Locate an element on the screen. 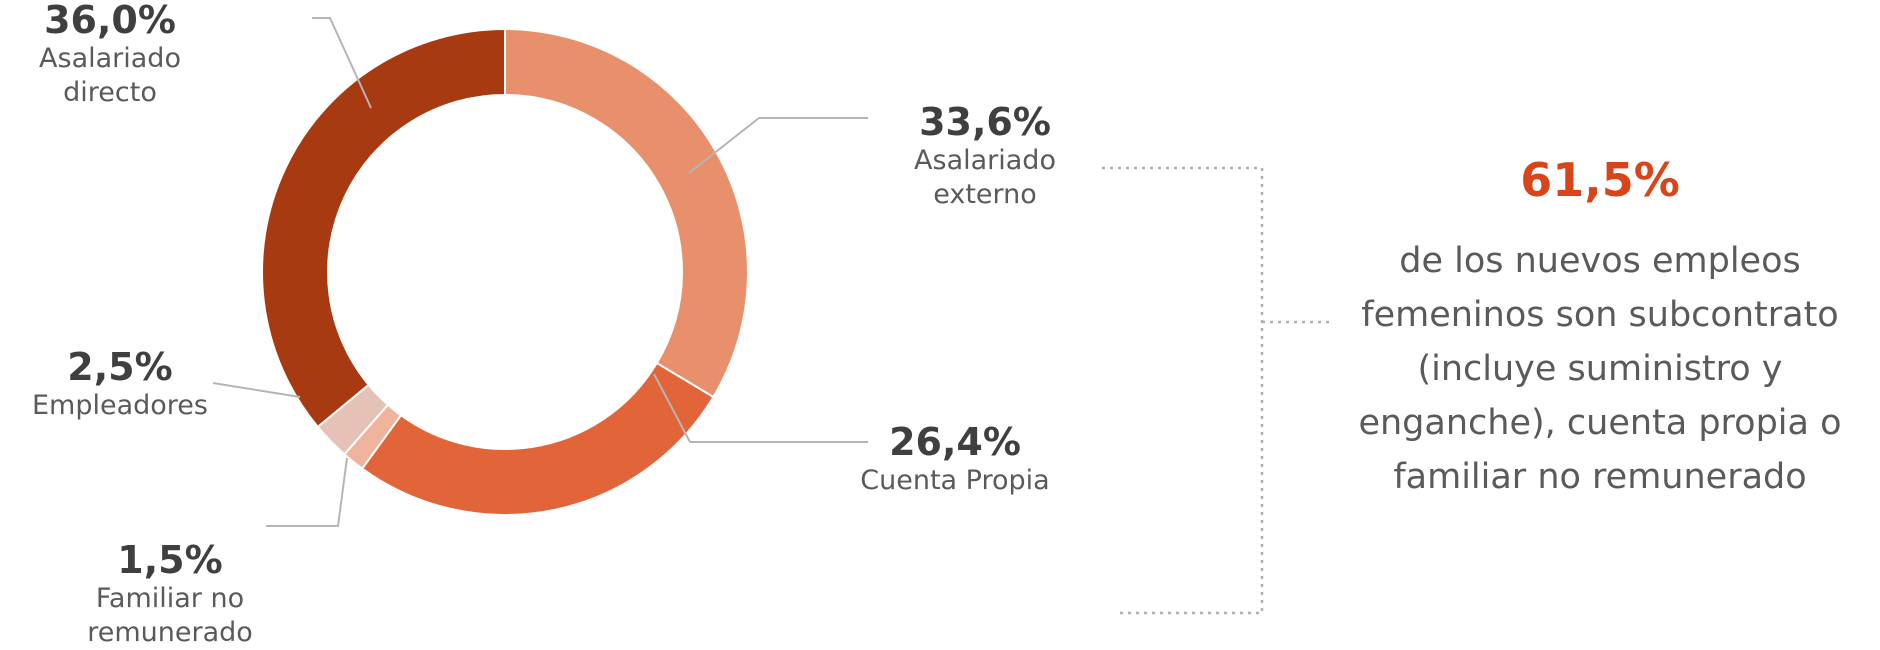 The width and height of the screenshot is (1880, 650). bracket-connector is located at coordinates (1217, 390).